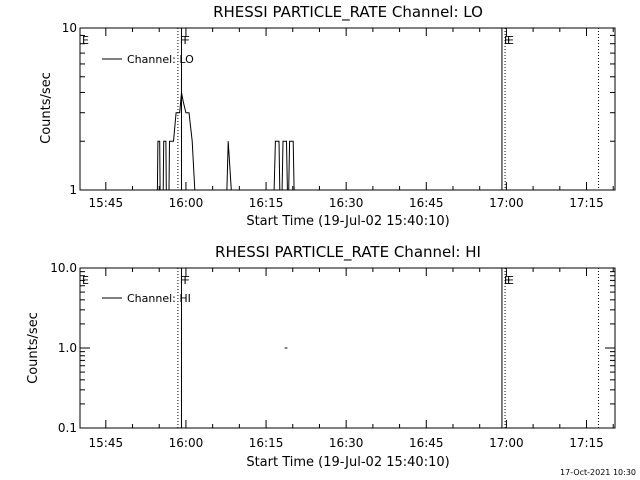 This screenshot has width=640, height=480. Describe the element at coordinates (67, 428) in the screenshot. I see `y-tick-label-hi: 0.1` at that location.